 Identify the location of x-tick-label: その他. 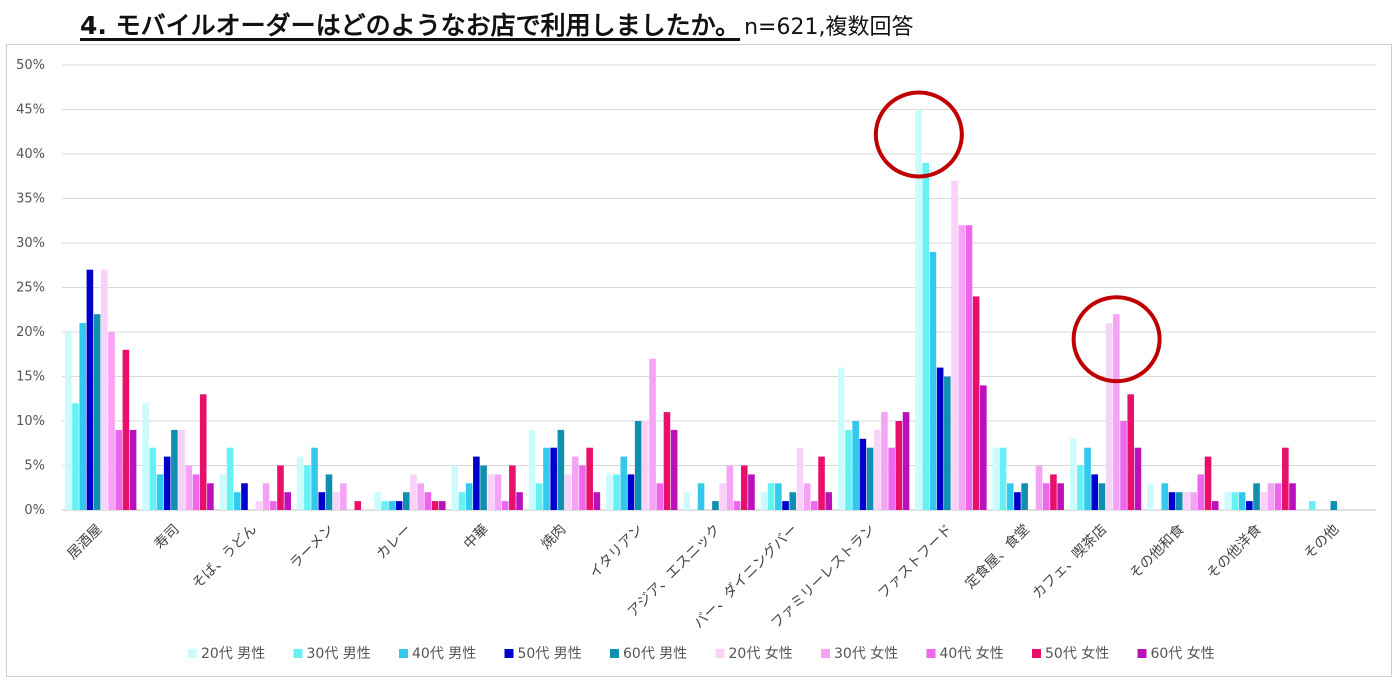
(1321, 542).